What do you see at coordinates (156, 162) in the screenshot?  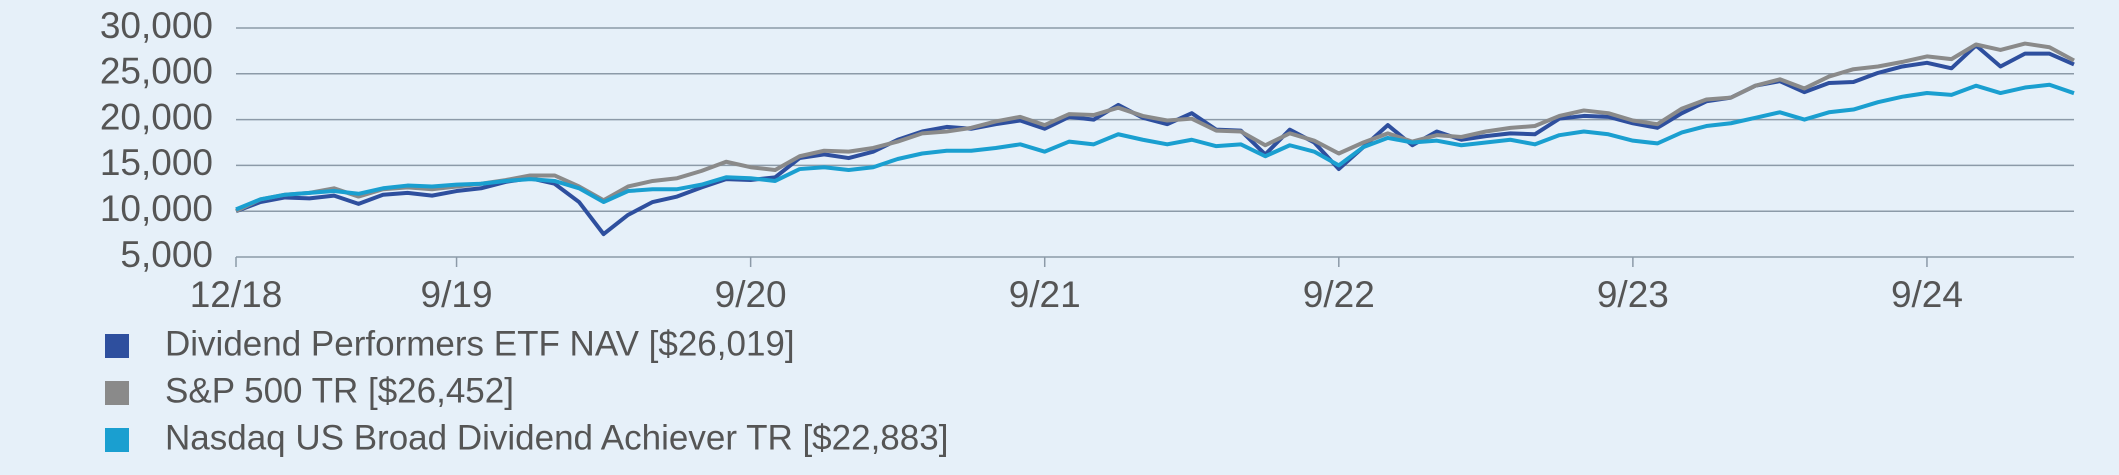 I see `y-tick-label: 15,000` at bounding box center [156, 162].